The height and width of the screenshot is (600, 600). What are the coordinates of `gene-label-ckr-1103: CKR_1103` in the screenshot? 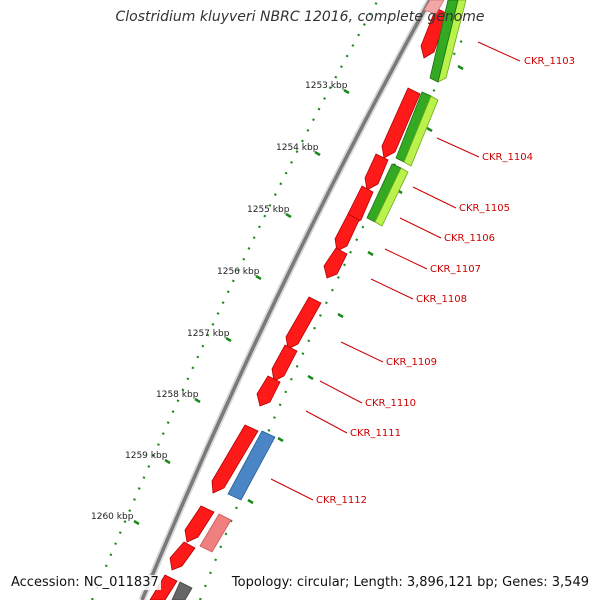 It's located at (549, 61).